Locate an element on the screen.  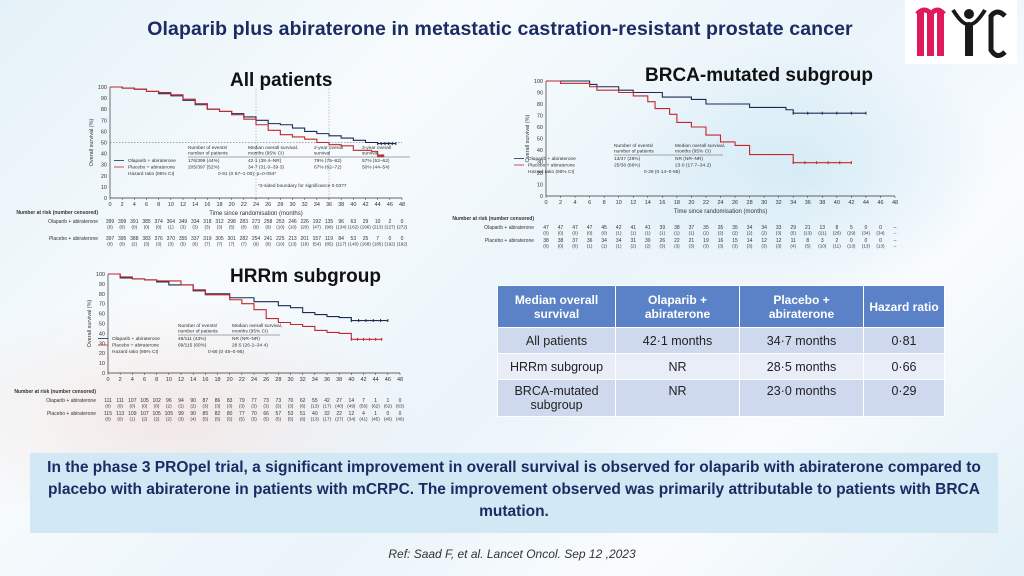
at-risk-censored: (185) is located at coordinates (377, 244).